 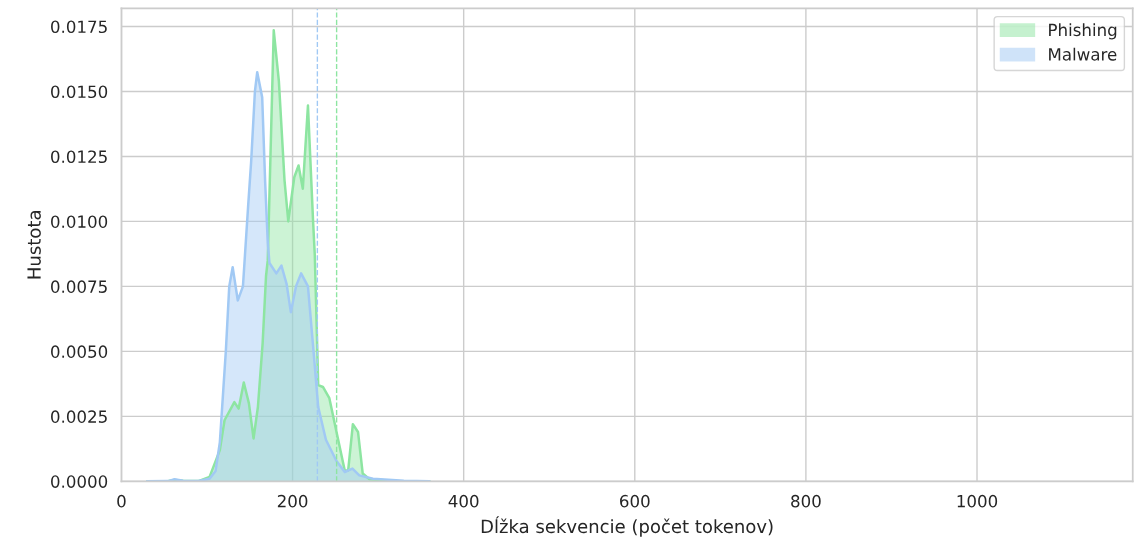 What do you see at coordinates (79, 351) in the screenshot?
I see `y-tick-label: 0.0050` at bounding box center [79, 351].